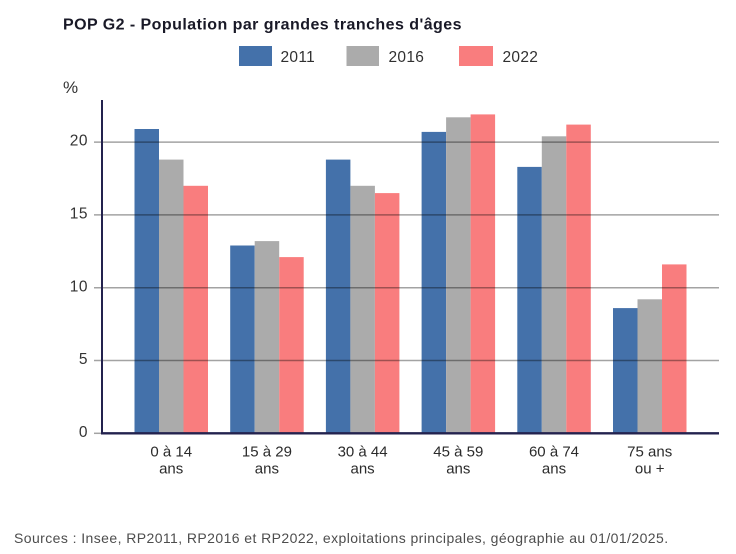 The height and width of the screenshot is (554, 736). I want to click on svg-text: 0, so click(83, 432).